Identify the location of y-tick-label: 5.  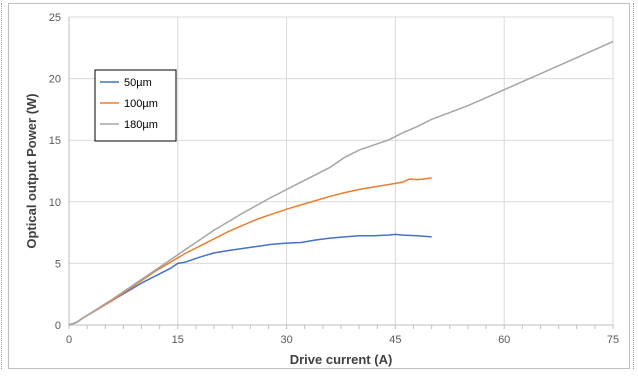
(58, 264).